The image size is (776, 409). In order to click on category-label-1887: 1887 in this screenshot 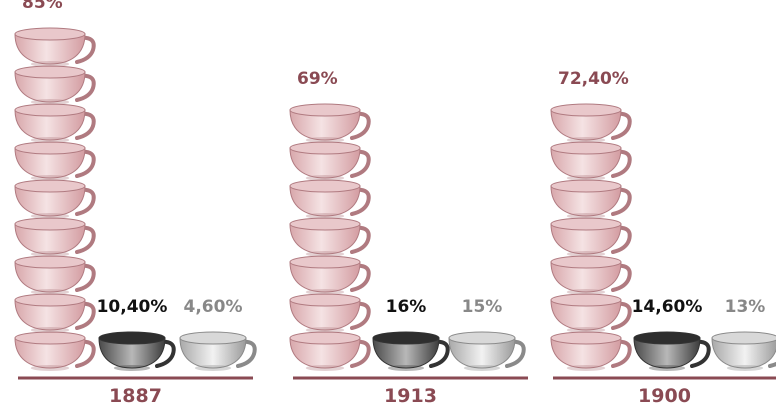, I will do `click(135, 396)`.